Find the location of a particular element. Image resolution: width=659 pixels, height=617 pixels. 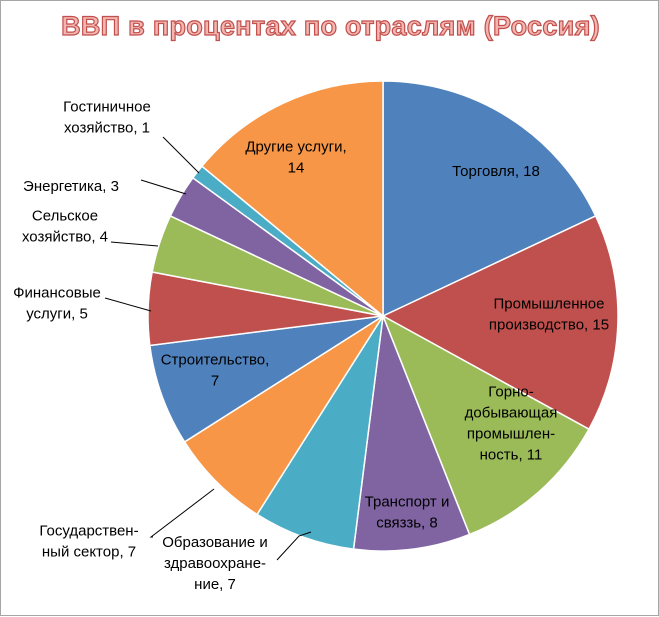

slice-data-label: Торговля, 18 is located at coordinates (496, 171).